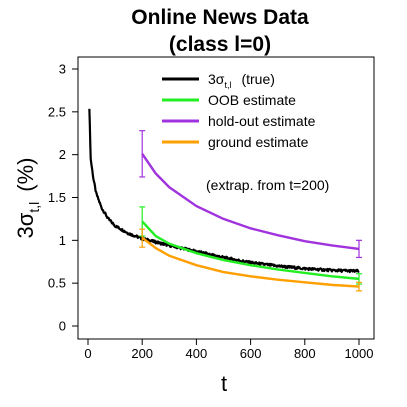  Describe the element at coordinates (34, 207) in the screenshot. I see `y-axis-label-subscript: t,l` at that location.